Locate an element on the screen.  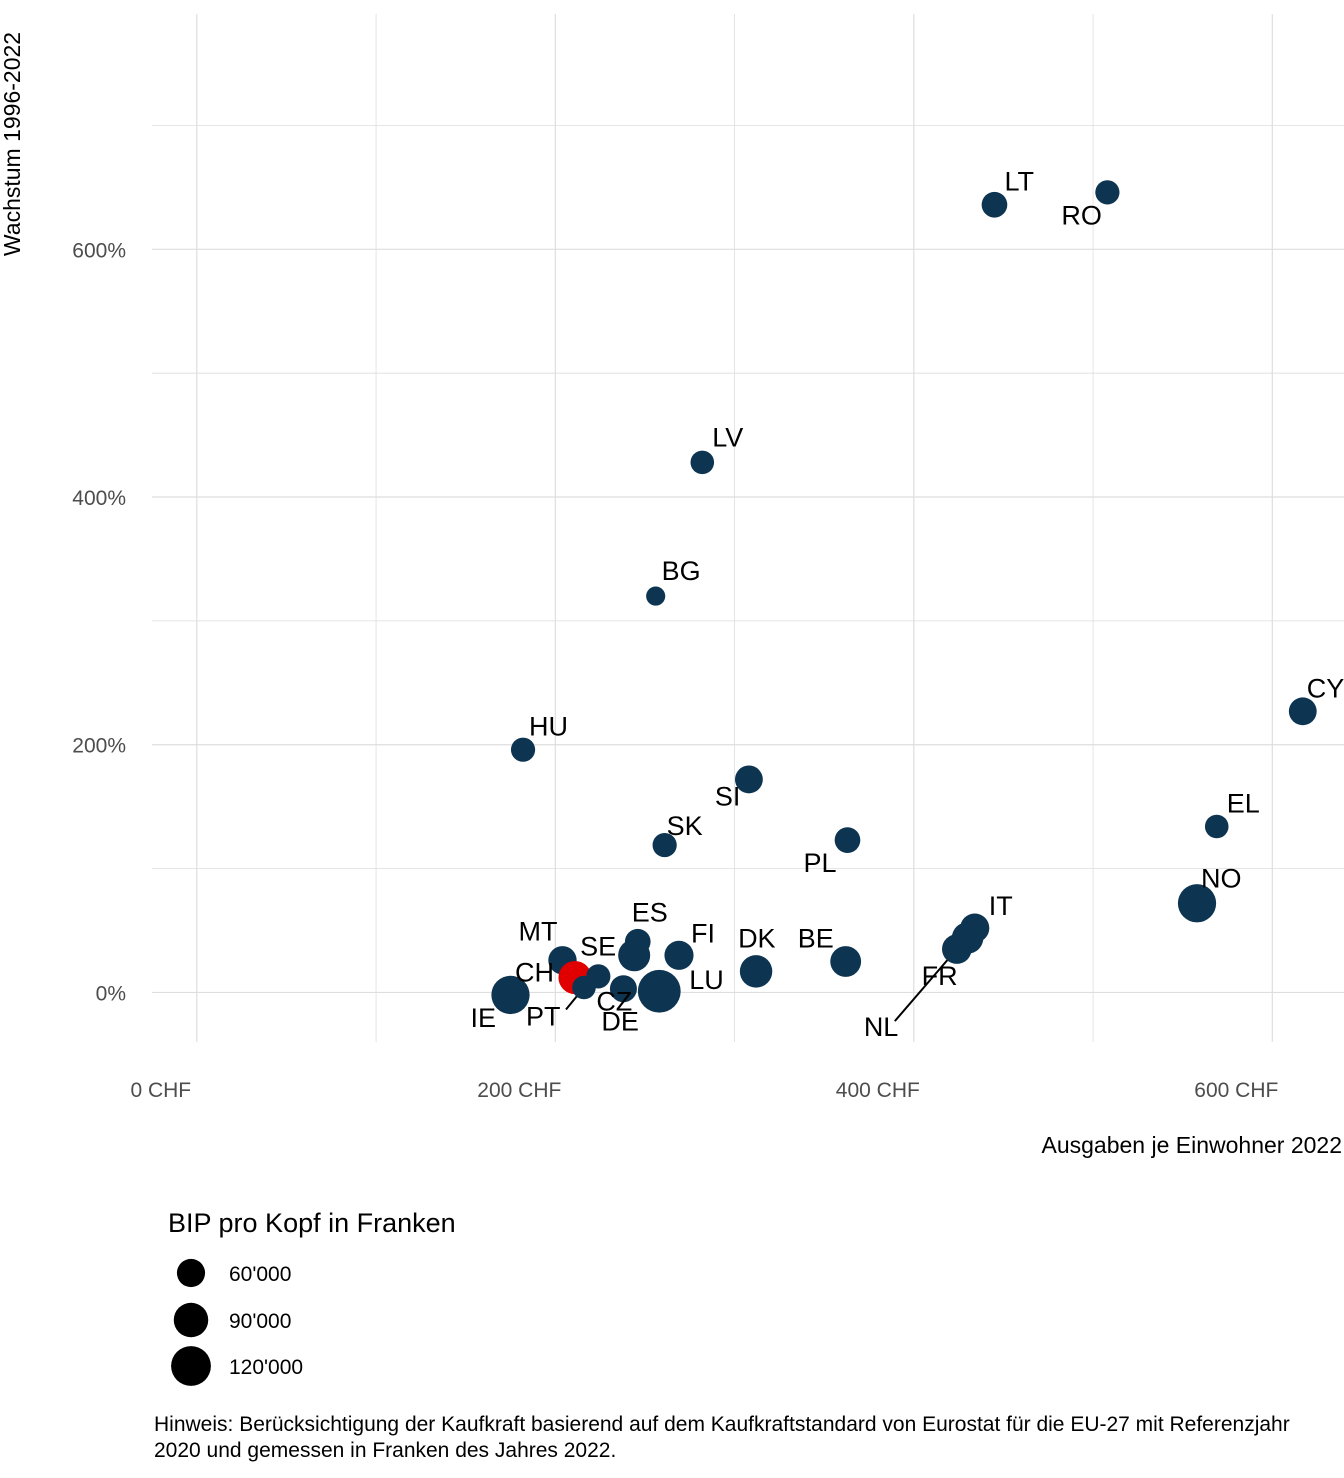
point-be is located at coordinates (846, 961).